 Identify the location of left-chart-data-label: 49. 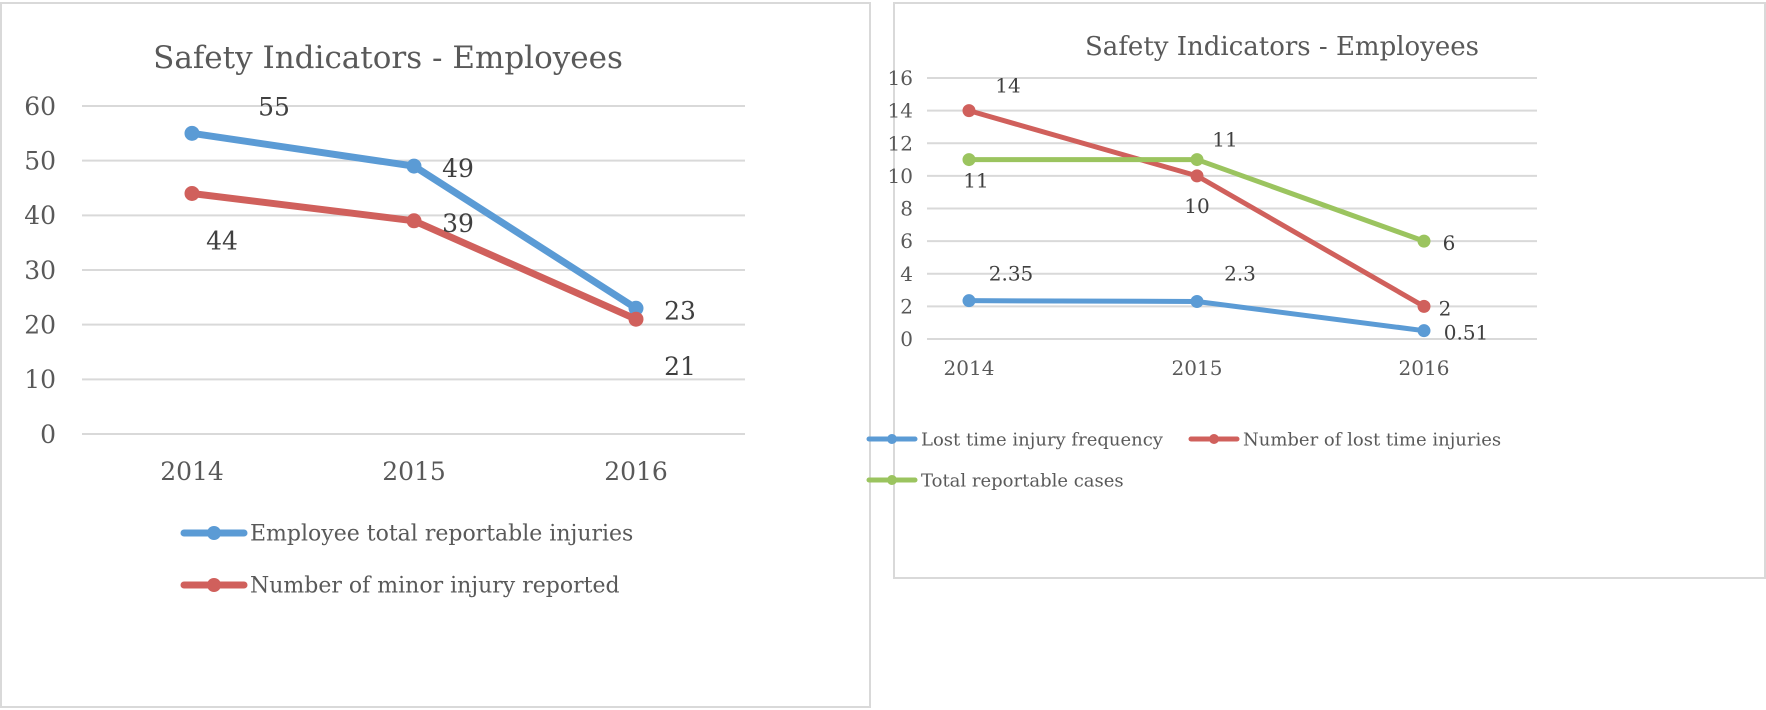
(458, 168).